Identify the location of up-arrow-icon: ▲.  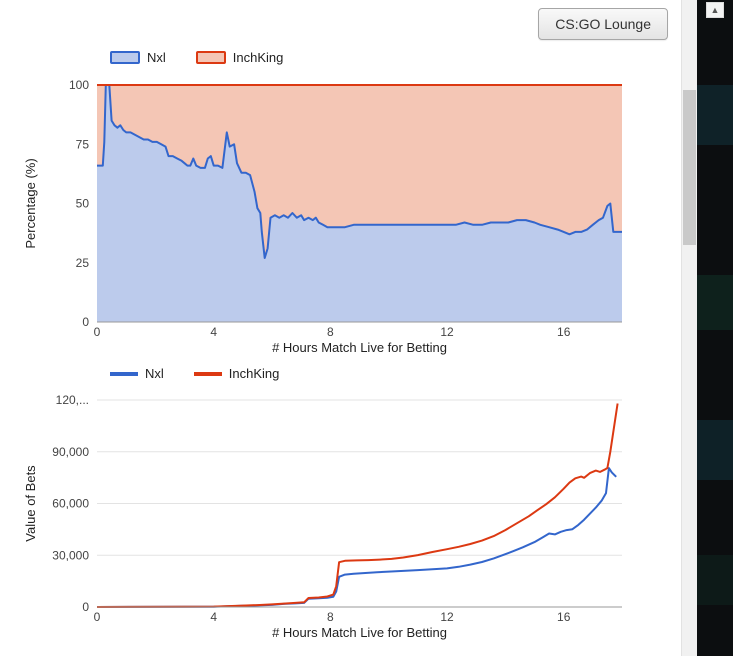
(715, 10).